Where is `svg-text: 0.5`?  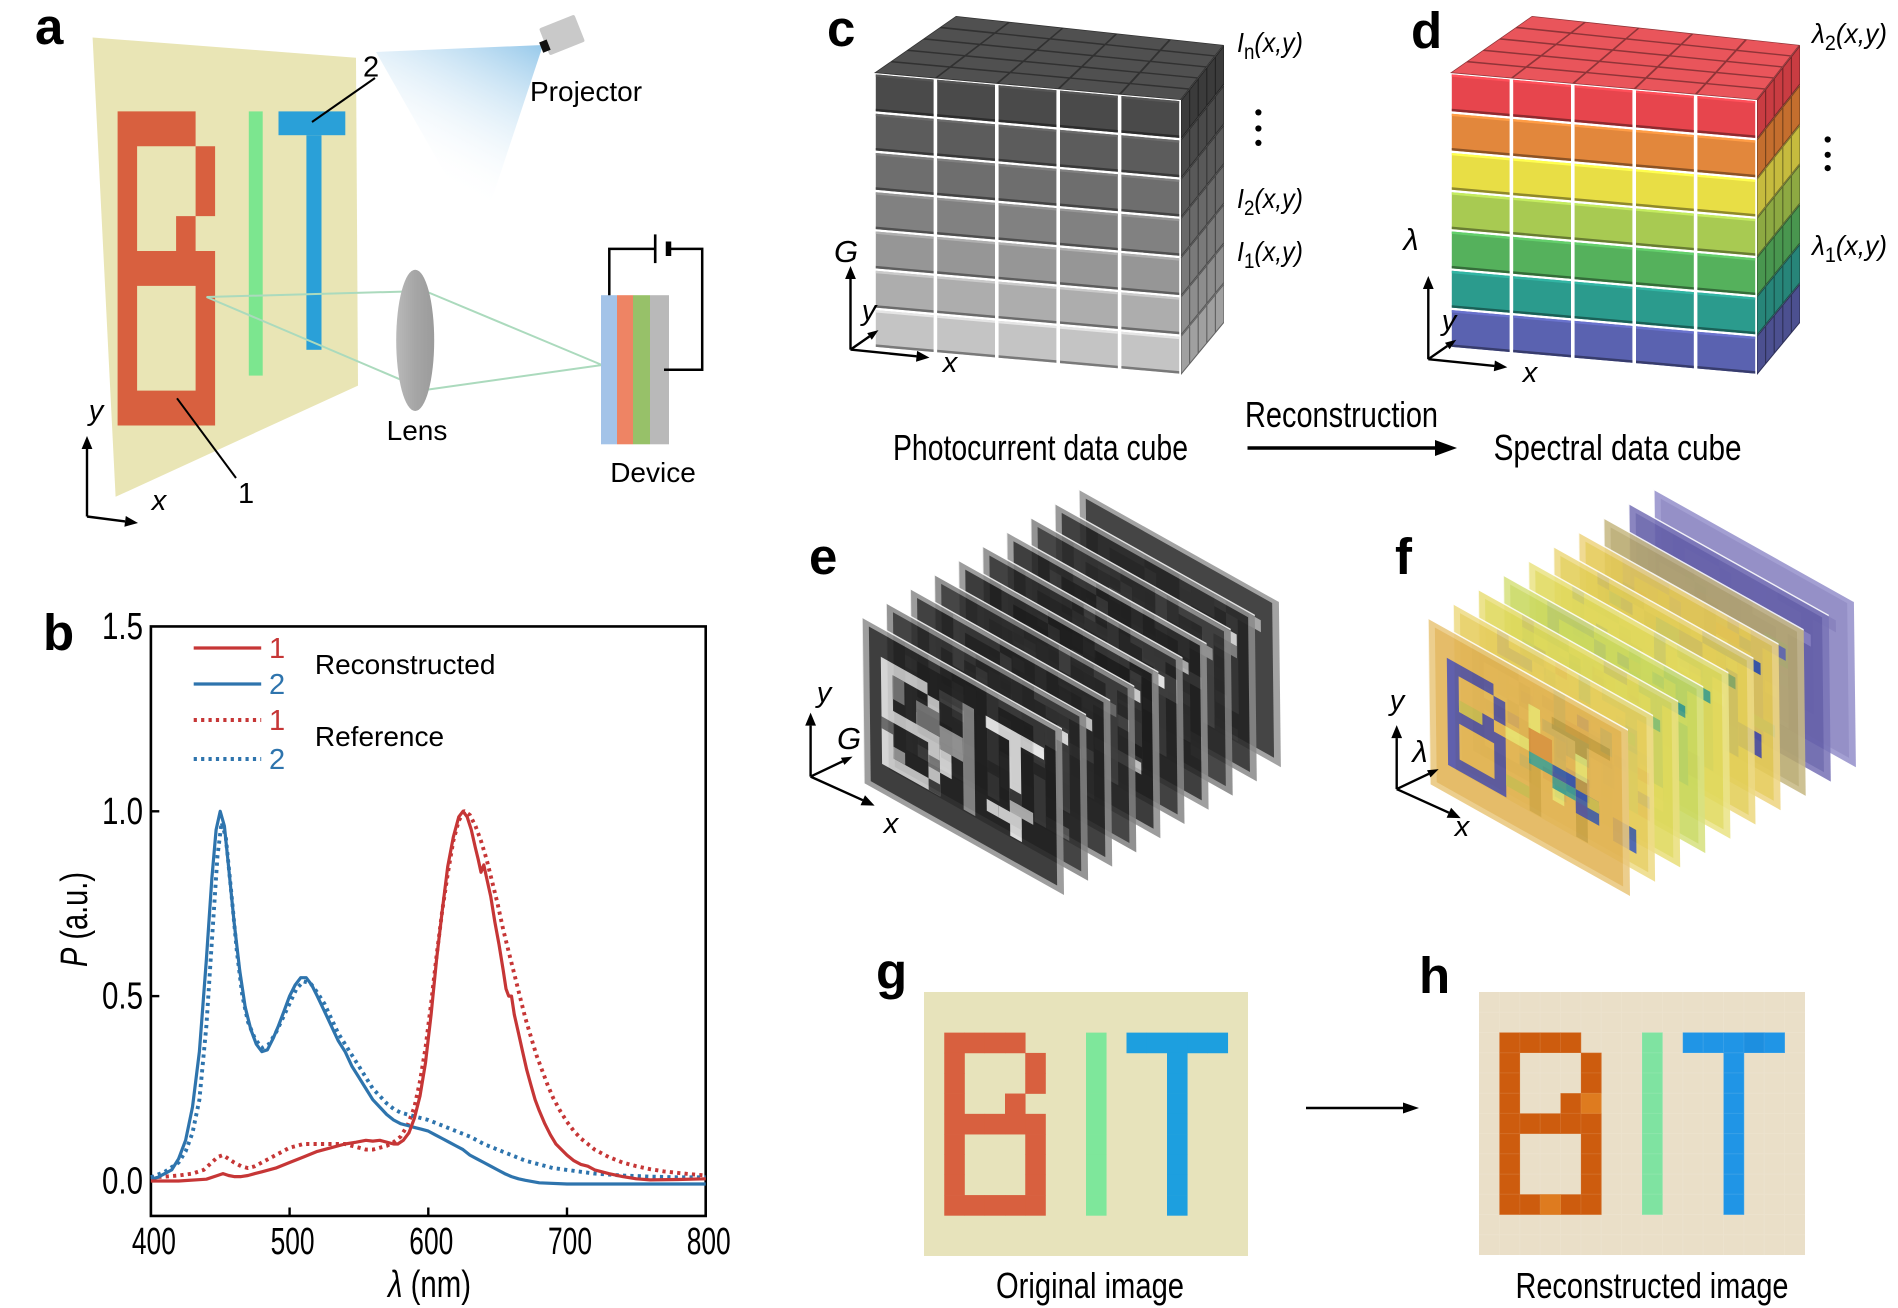 svg-text: 0.5 is located at coordinates (122, 997).